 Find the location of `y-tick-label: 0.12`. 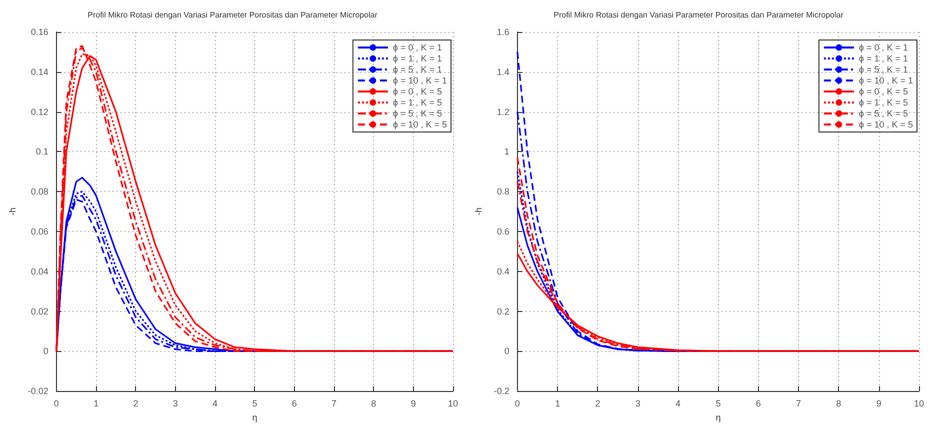

y-tick-label: 0.12 is located at coordinates (39, 111).